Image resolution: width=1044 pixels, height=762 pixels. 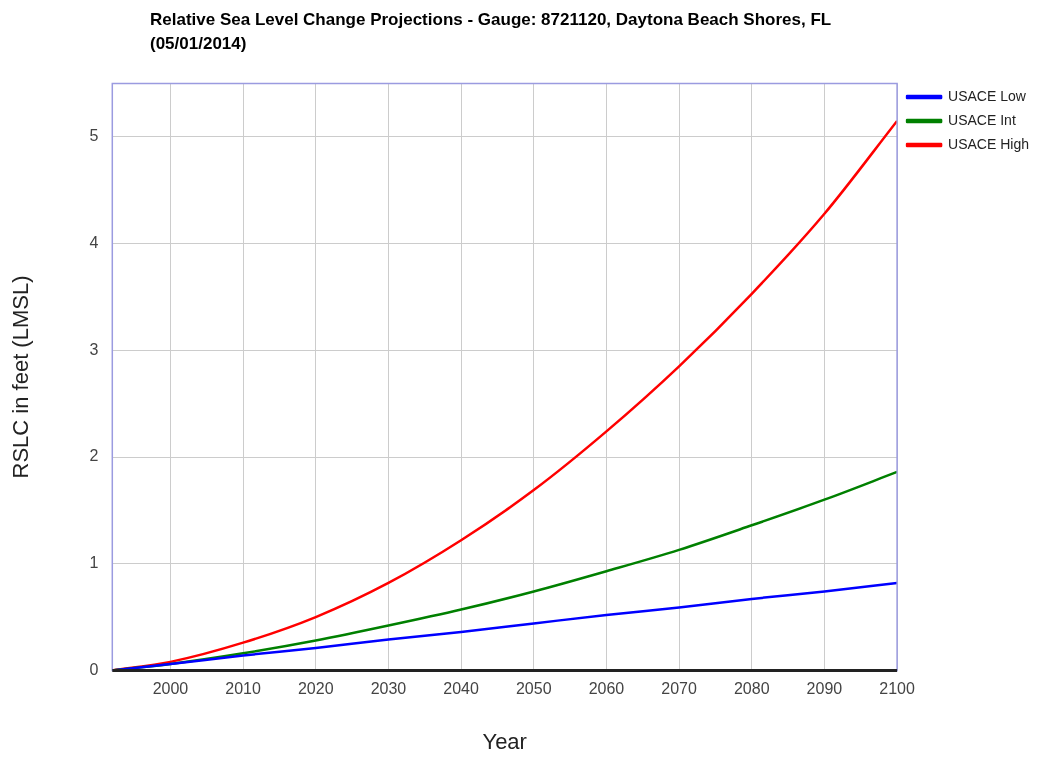 I want to click on y-tick-label: 1, so click(x=94, y=563).